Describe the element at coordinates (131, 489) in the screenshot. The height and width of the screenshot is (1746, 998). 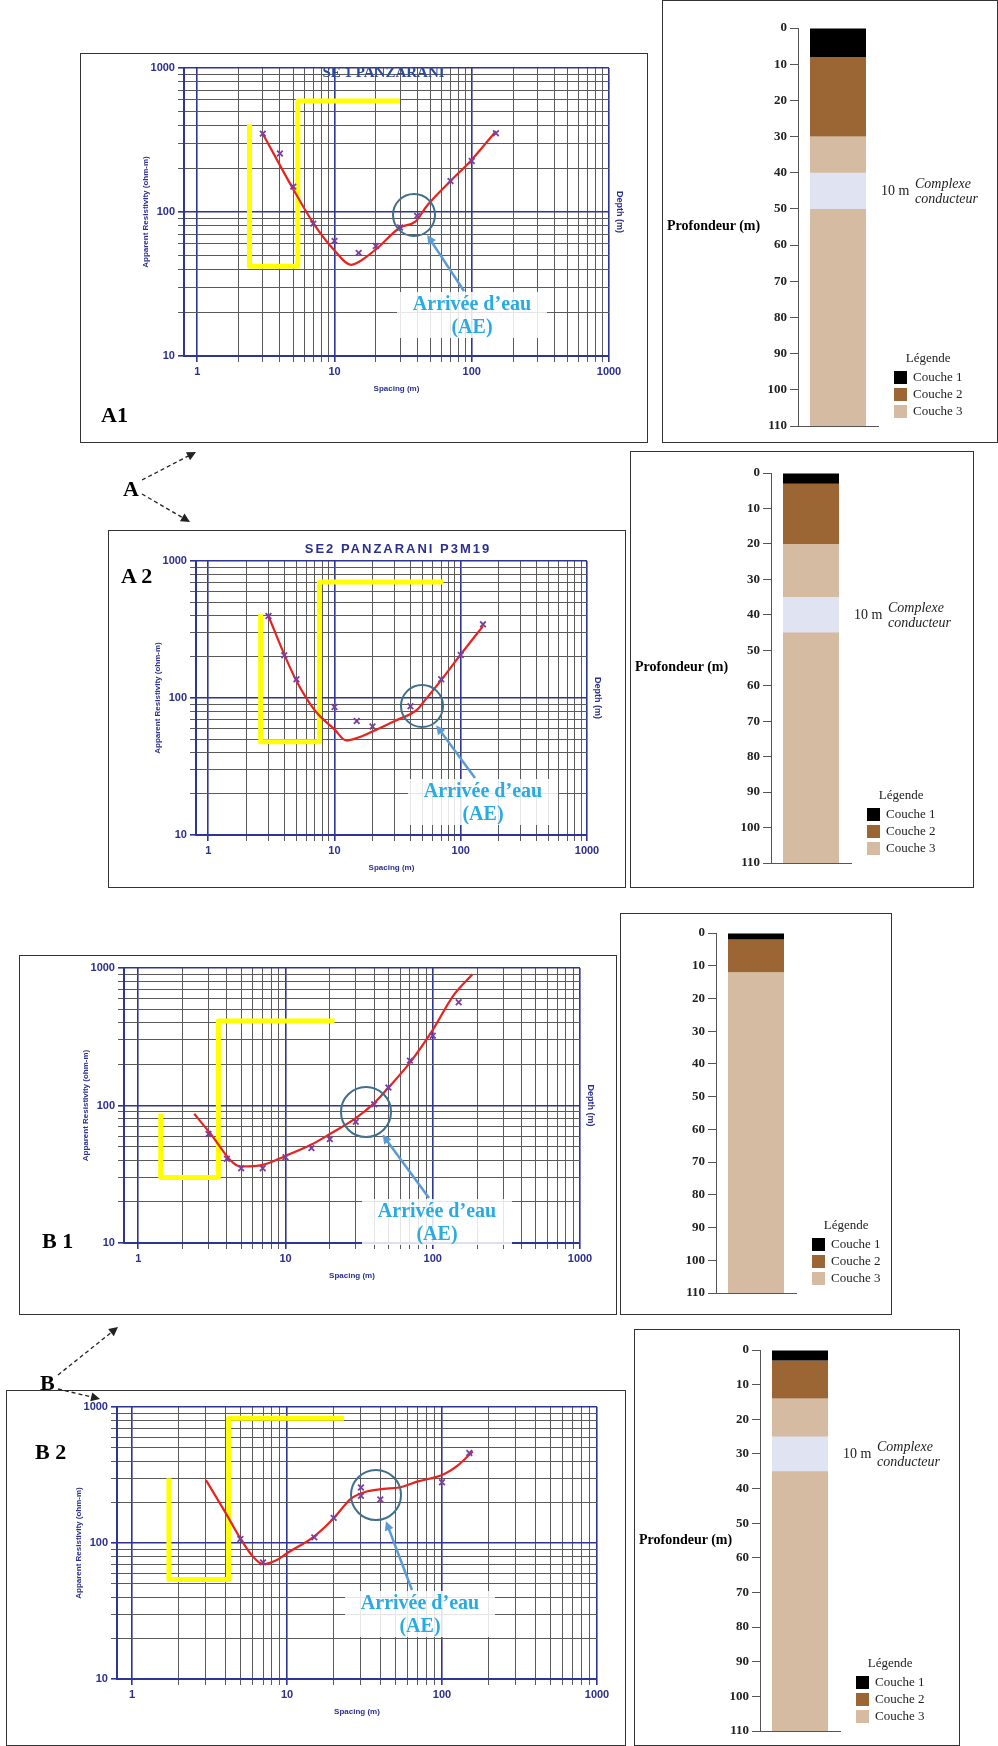
I see `text: A` at that location.